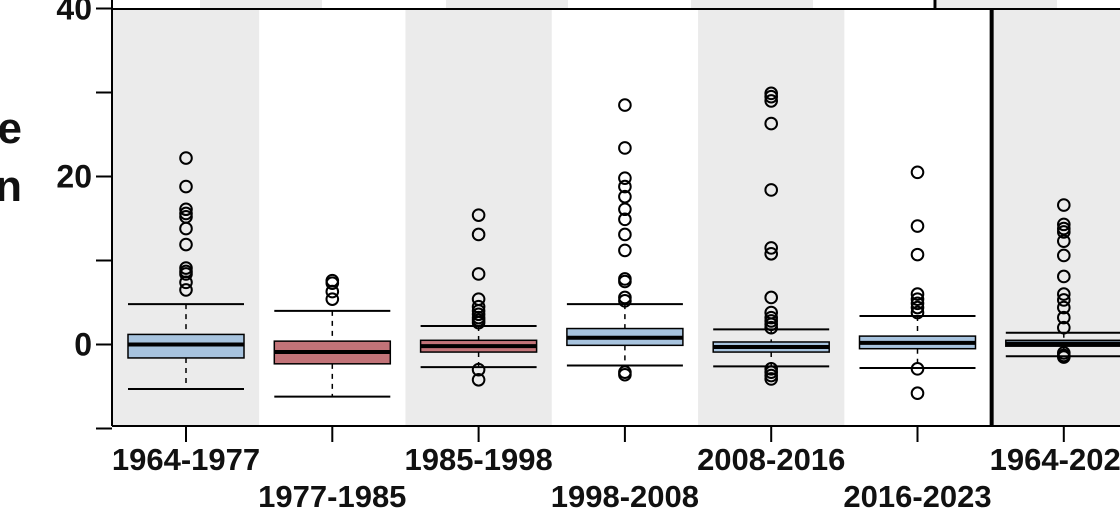  What do you see at coordinates (11, 128) in the screenshot?
I see `y-label-fragment-1: e` at bounding box center [11, 128].